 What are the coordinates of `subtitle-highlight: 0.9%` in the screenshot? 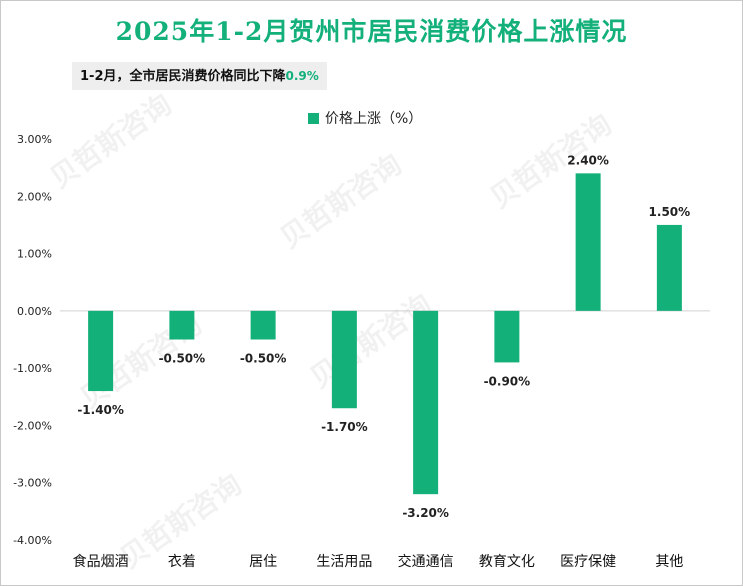 It's located at (302, 76).